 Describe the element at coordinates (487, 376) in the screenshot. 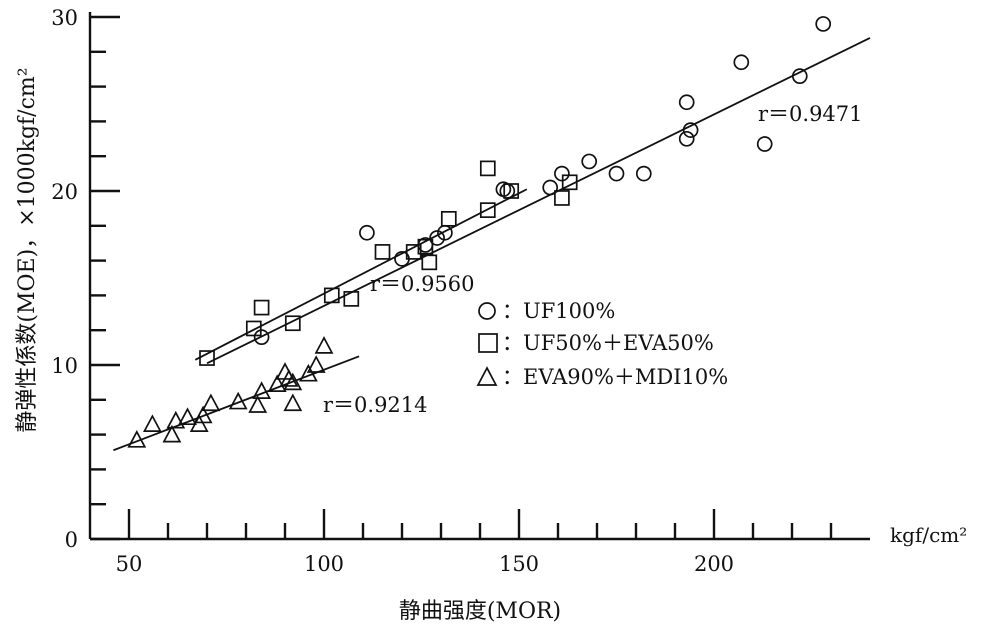

I see `legend-triangle-marker` at that location.